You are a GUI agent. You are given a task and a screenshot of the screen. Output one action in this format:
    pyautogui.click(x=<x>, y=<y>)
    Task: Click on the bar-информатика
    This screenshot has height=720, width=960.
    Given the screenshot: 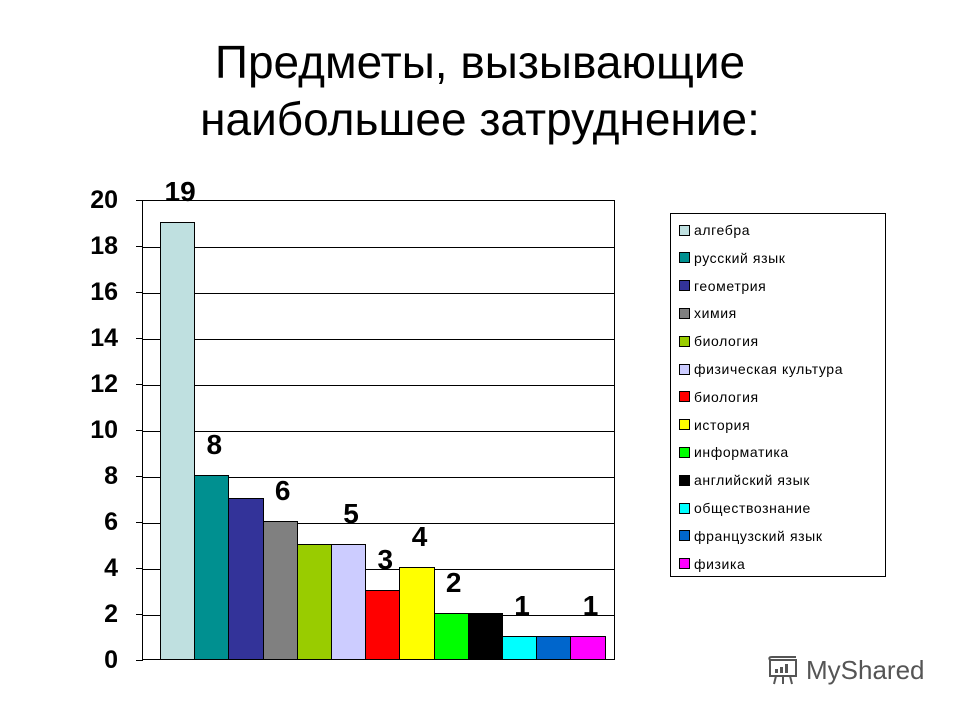 What is the action you would take?
    pyautogui.click(x=451, y=636)
    